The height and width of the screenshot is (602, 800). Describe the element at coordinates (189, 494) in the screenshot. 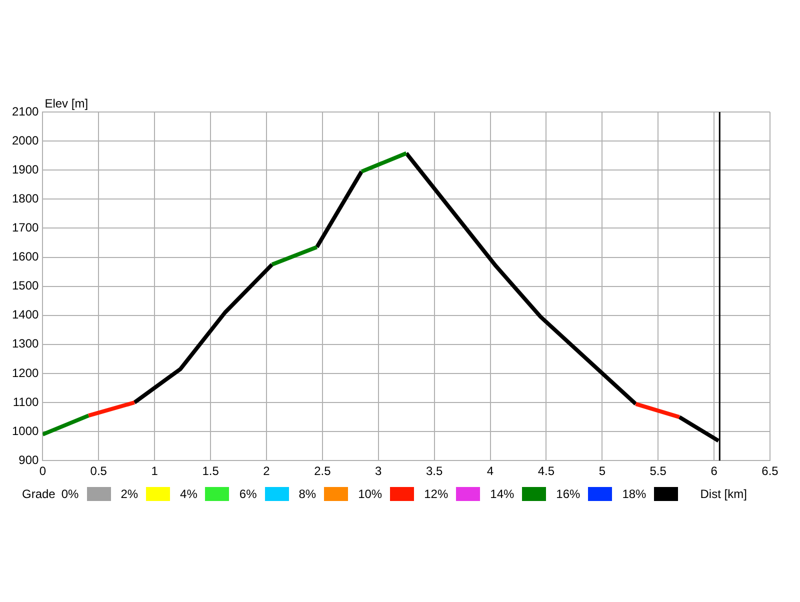

I see `legend-label: 4%` at that location.